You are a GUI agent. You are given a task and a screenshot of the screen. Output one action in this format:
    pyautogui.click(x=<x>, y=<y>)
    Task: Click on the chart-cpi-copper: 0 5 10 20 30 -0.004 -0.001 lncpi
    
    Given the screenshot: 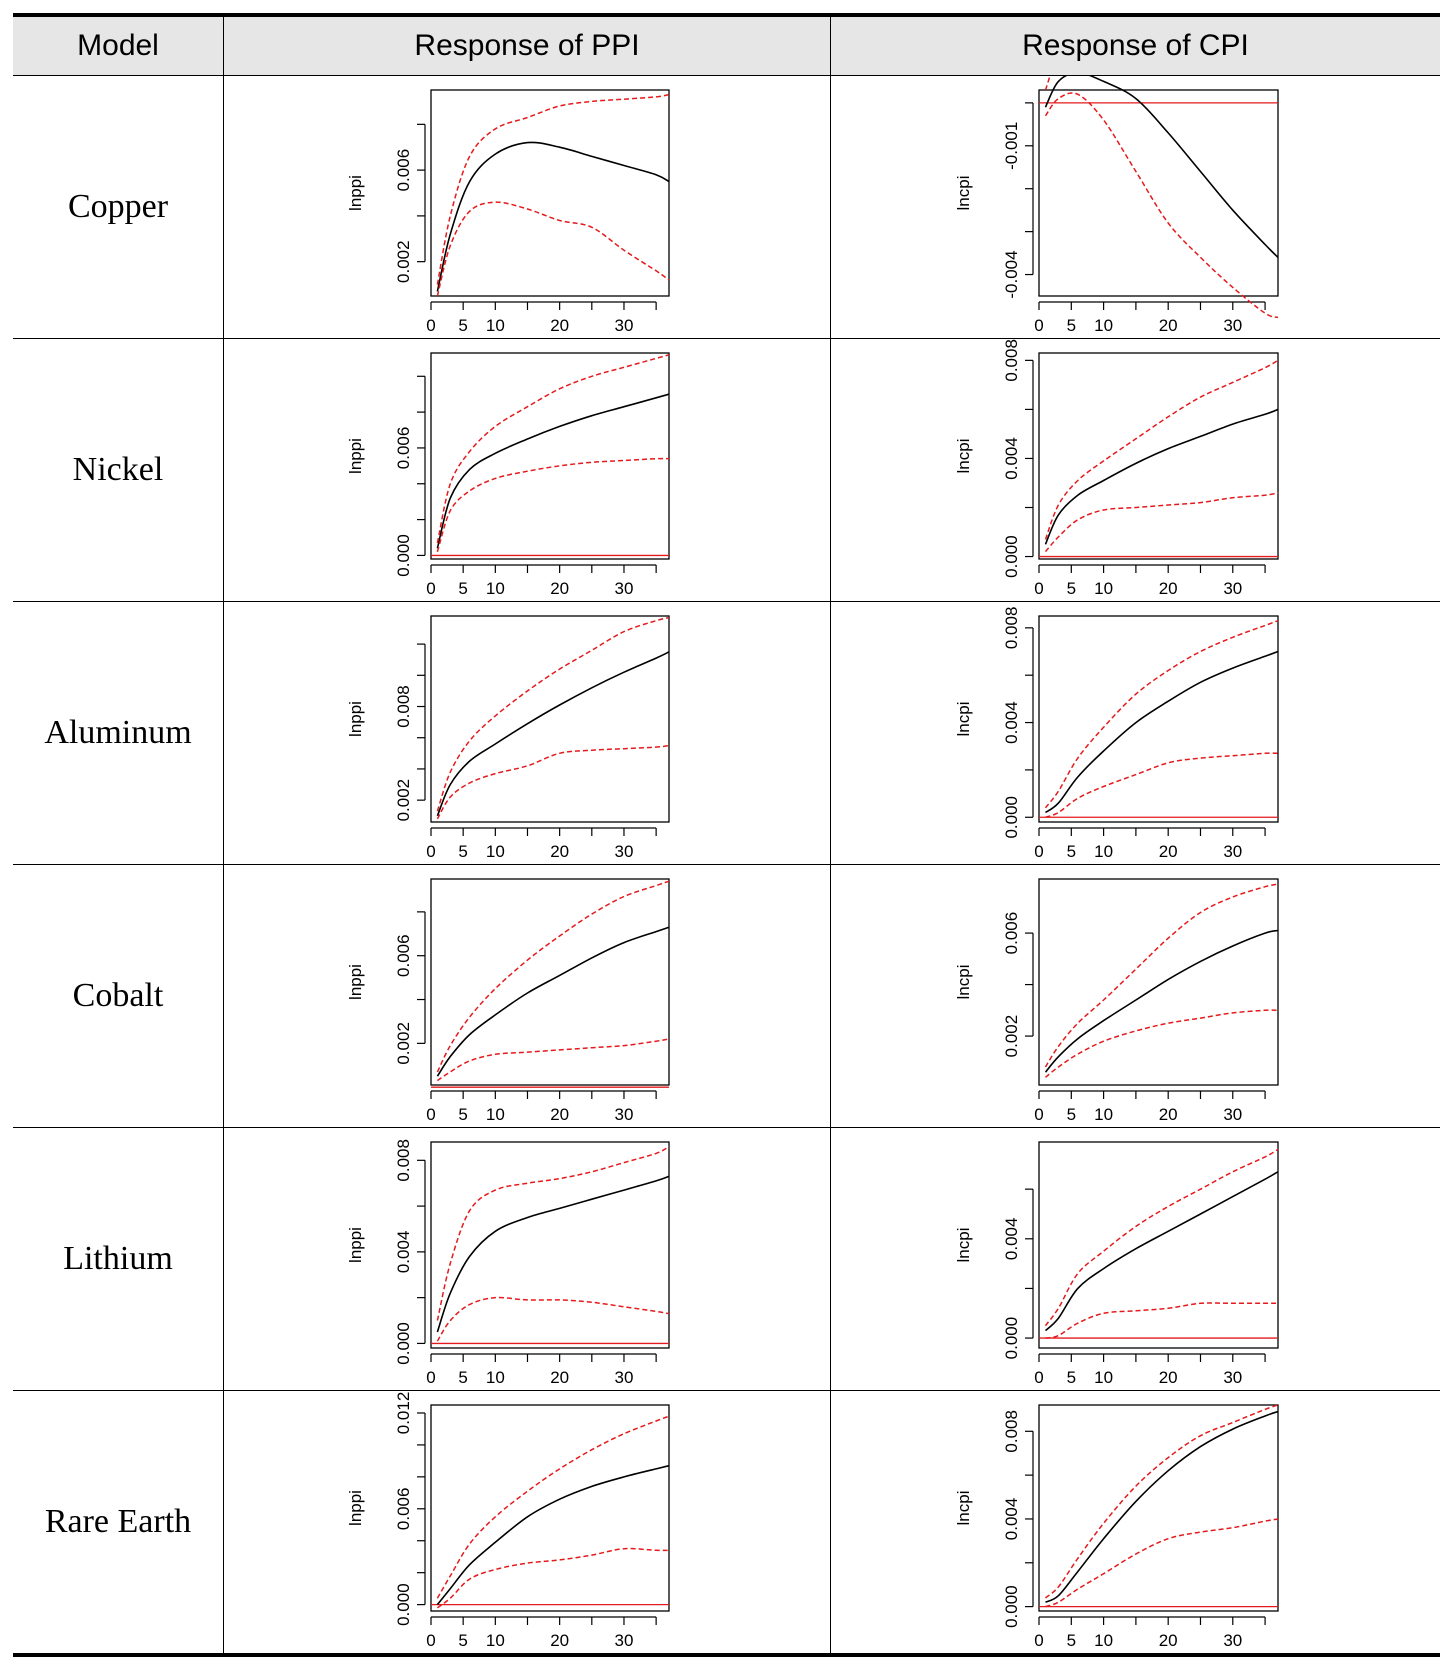 What is the action you would take?
    pyautogui.click(x=1116, y=205)
    